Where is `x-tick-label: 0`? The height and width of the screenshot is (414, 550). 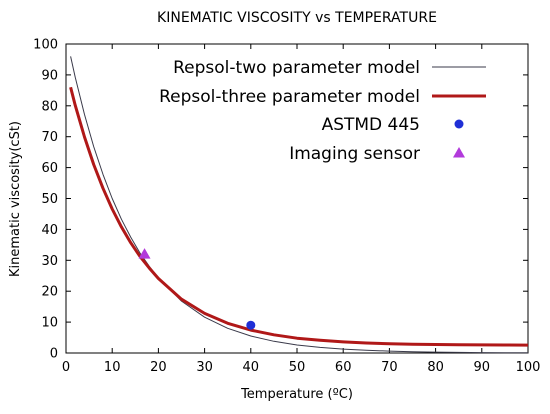 x-tick-label: 0 is located at coordinates (66, 367).